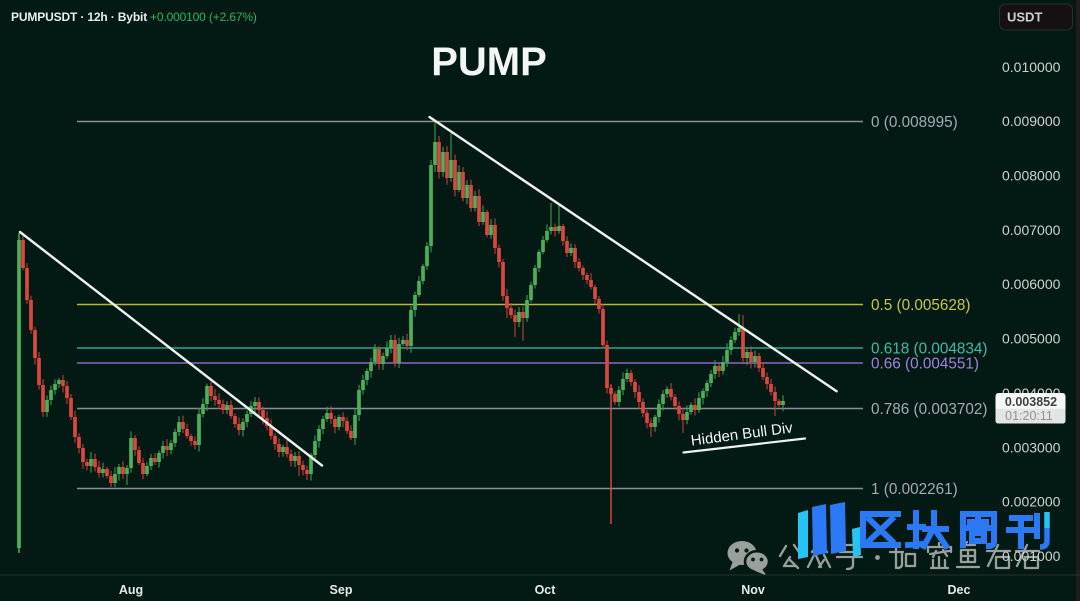 The image size is (1080, 601). What do you see at coordinates (489, 62) in the screenshot?
I see `svg-text: PUMP` at bounding box center [489, 62].